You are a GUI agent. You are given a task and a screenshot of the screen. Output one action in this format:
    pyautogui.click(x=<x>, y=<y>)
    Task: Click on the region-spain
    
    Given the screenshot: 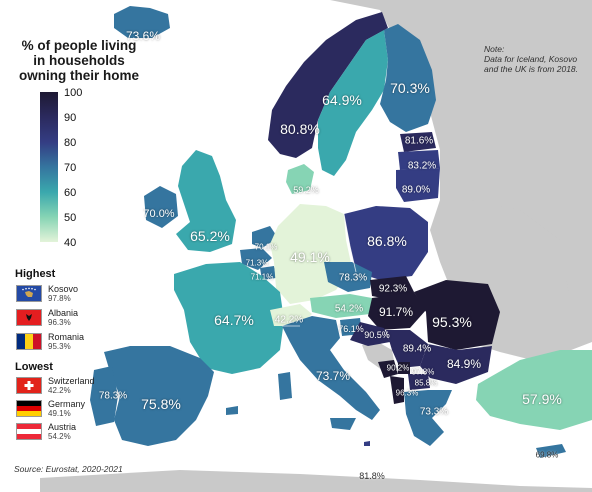 What is the action you would take?
    pyautogui.click(x=159, y=396)
    